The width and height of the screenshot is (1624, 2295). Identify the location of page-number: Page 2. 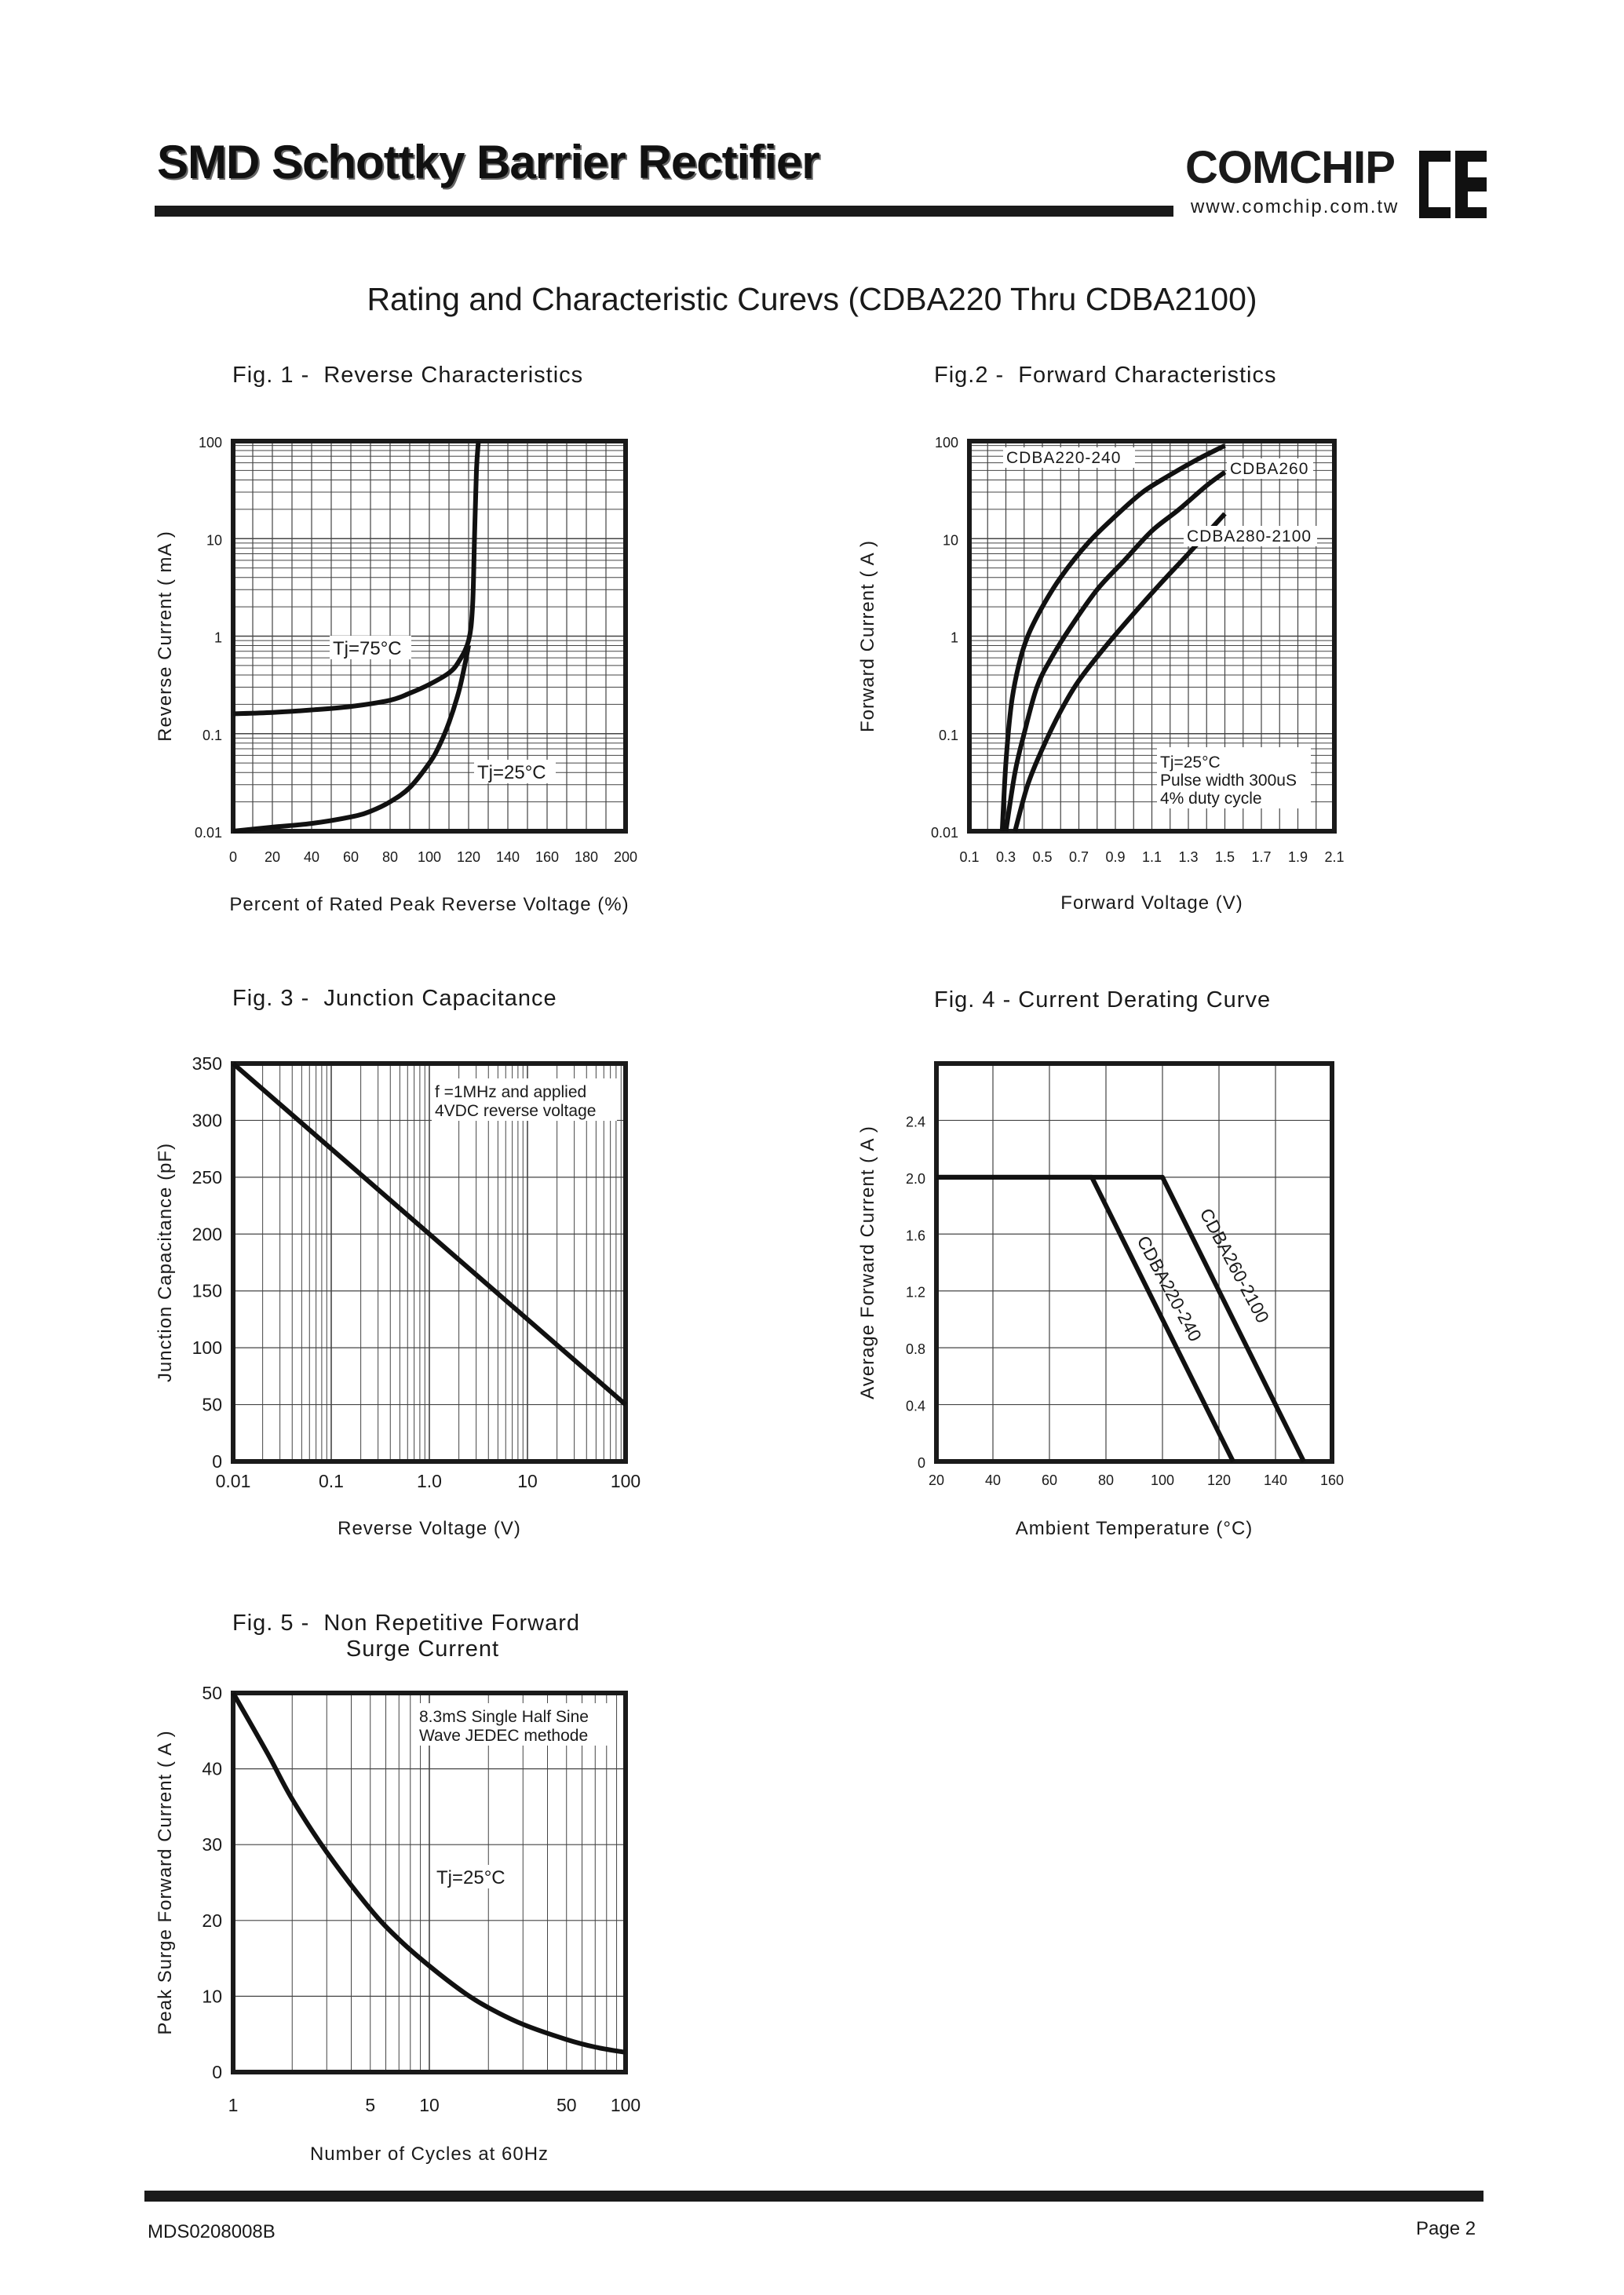
(1446, 2228).